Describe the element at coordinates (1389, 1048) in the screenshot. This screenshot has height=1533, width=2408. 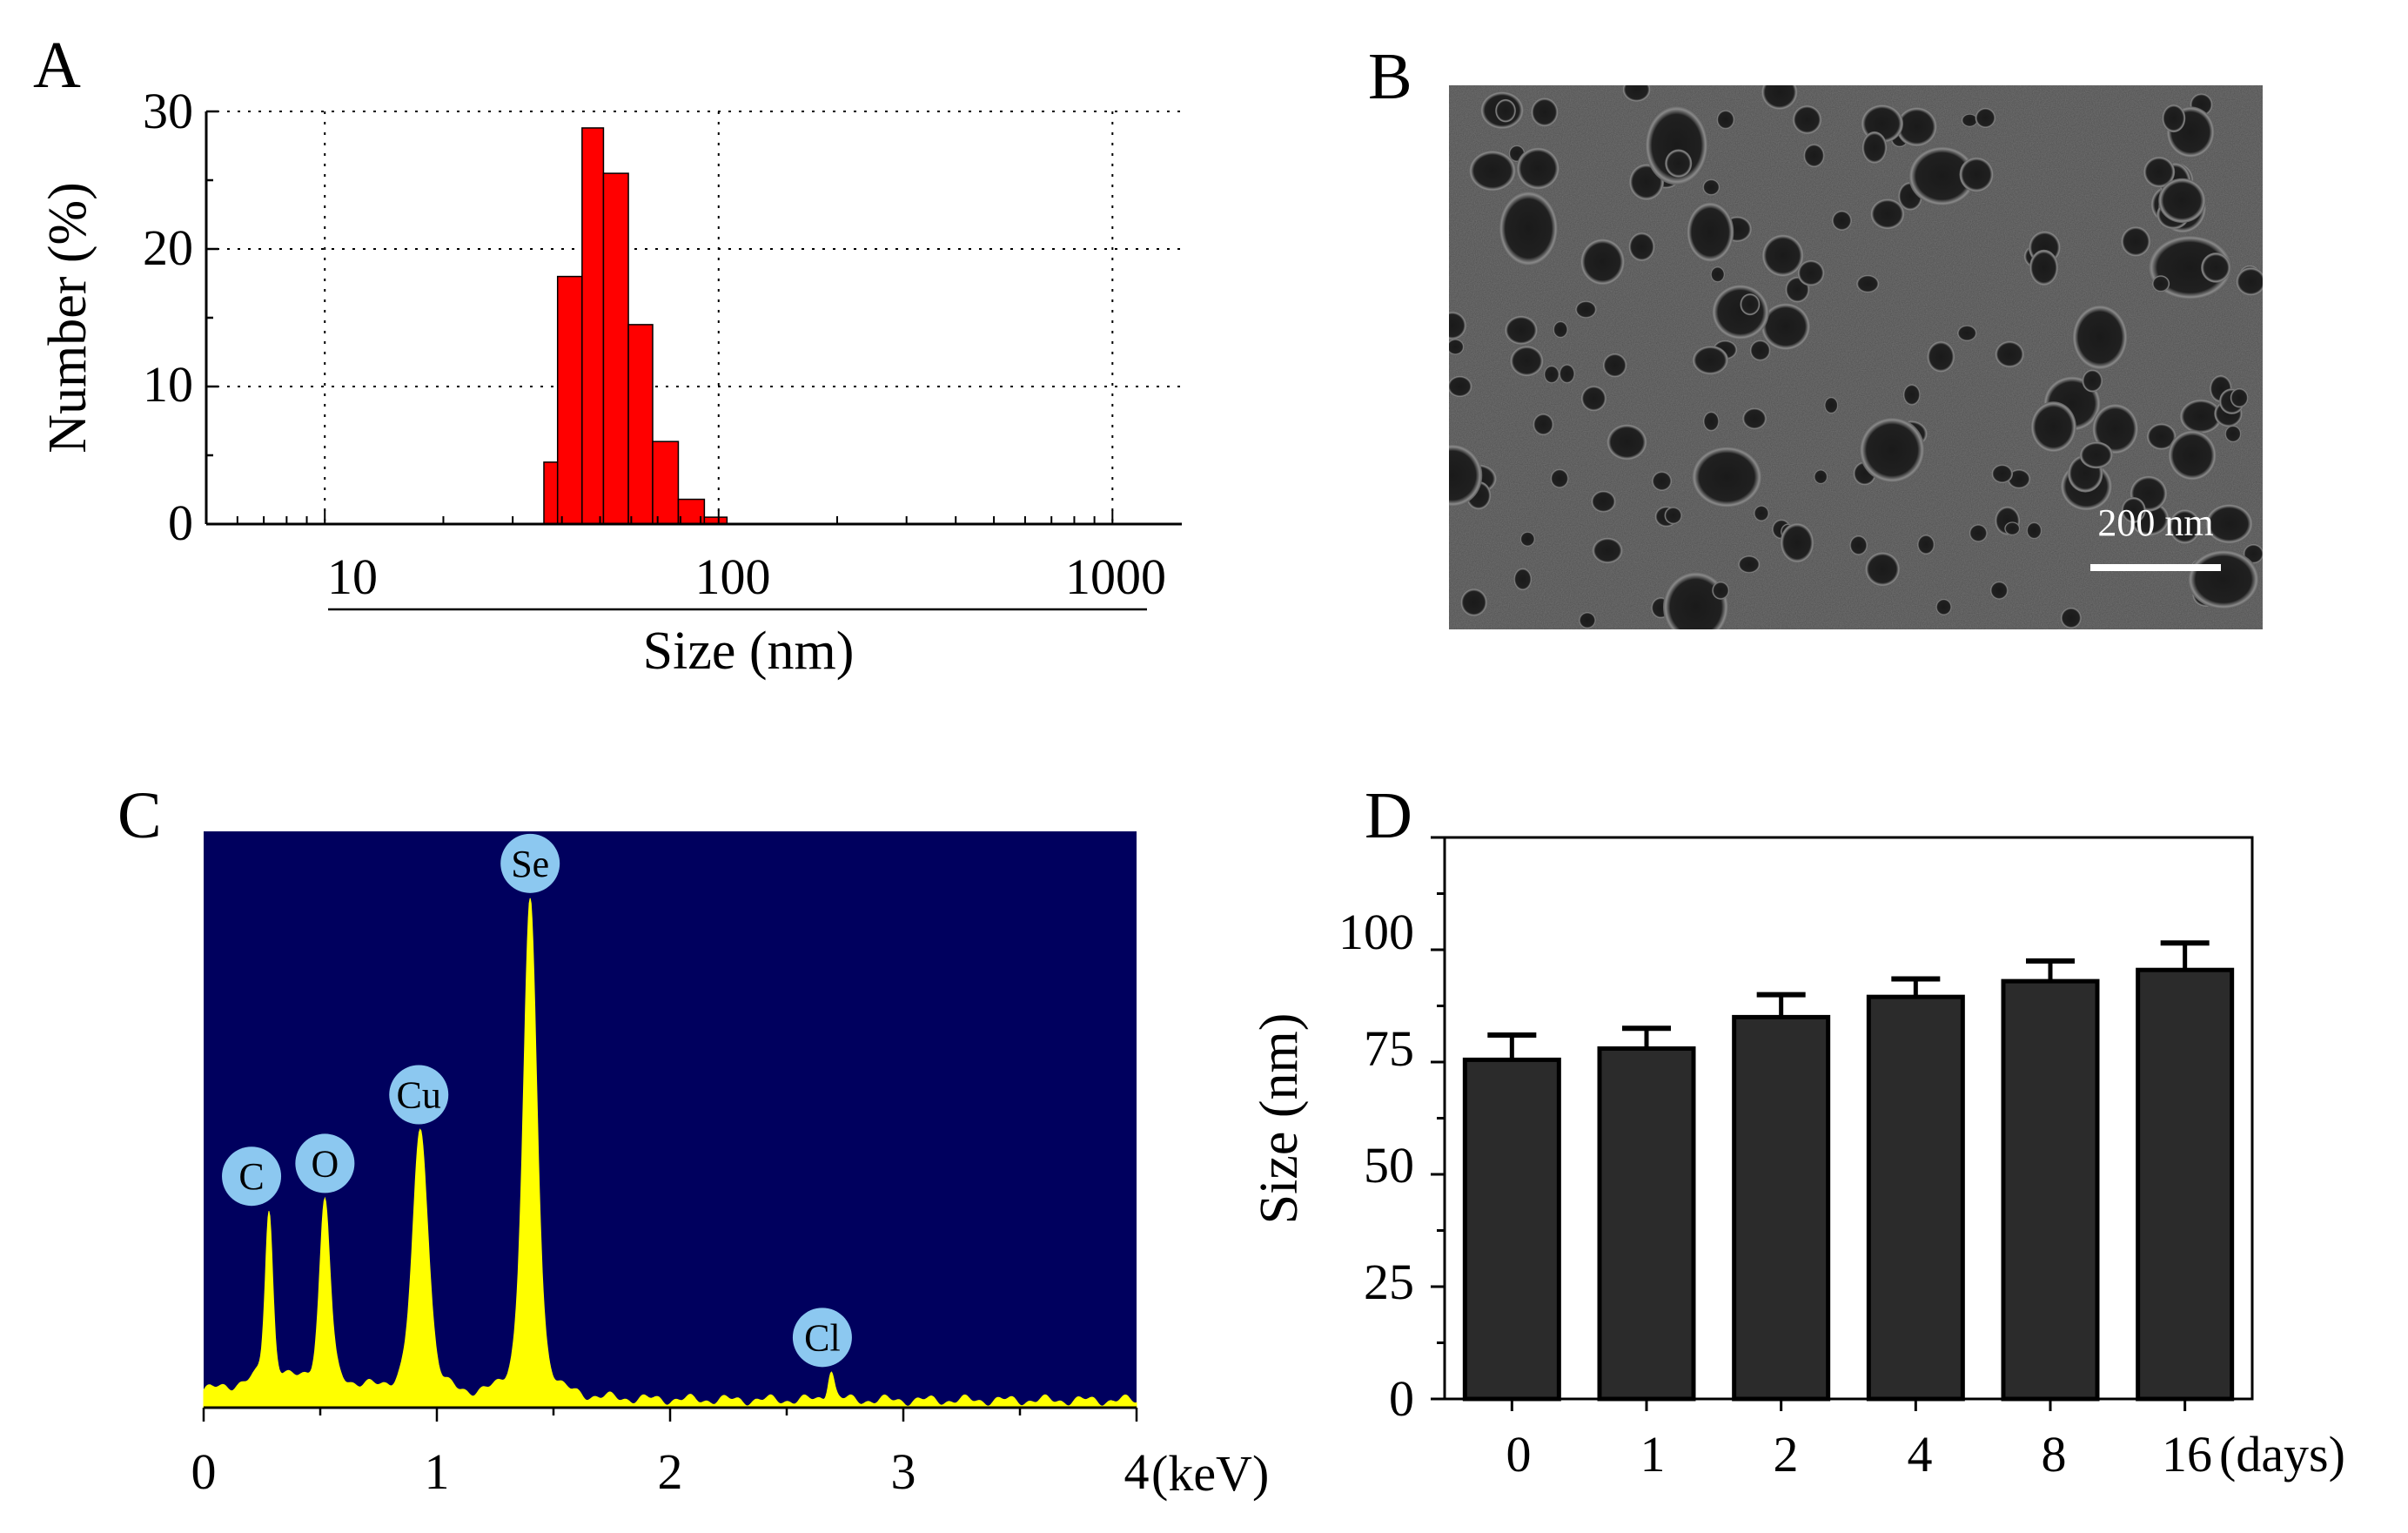
I see `d-y-tick-label: 75` at that location.